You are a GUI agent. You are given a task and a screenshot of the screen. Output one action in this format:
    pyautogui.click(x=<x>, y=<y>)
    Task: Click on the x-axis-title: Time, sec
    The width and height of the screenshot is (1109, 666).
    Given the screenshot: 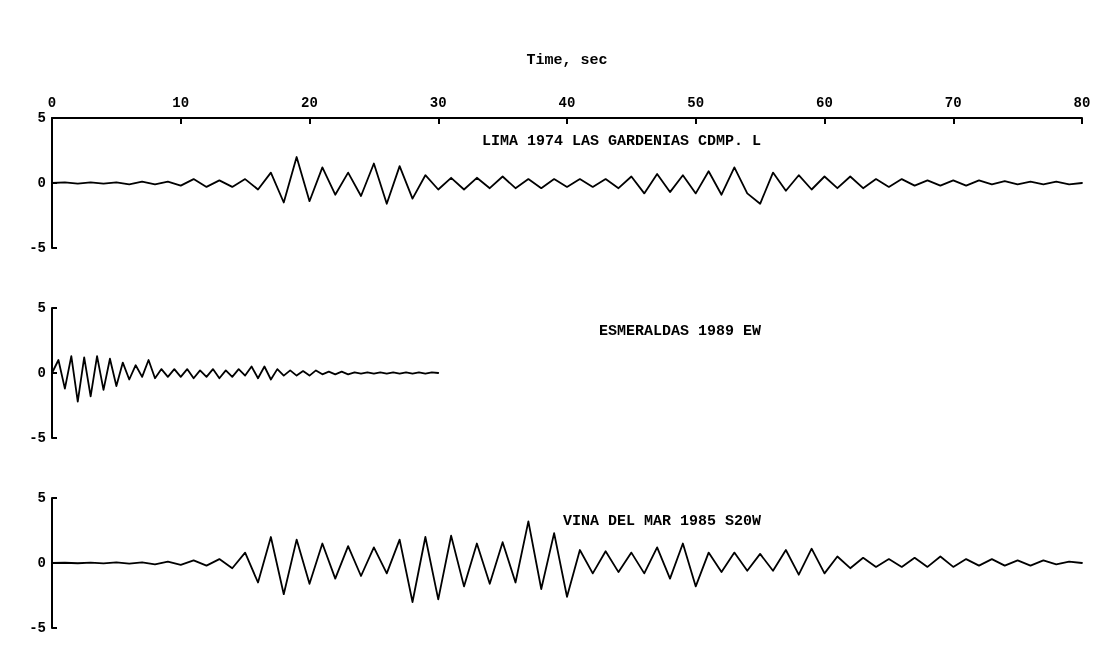 What is the action you would take?
    pyautogui.click(x=567, y=60)
    